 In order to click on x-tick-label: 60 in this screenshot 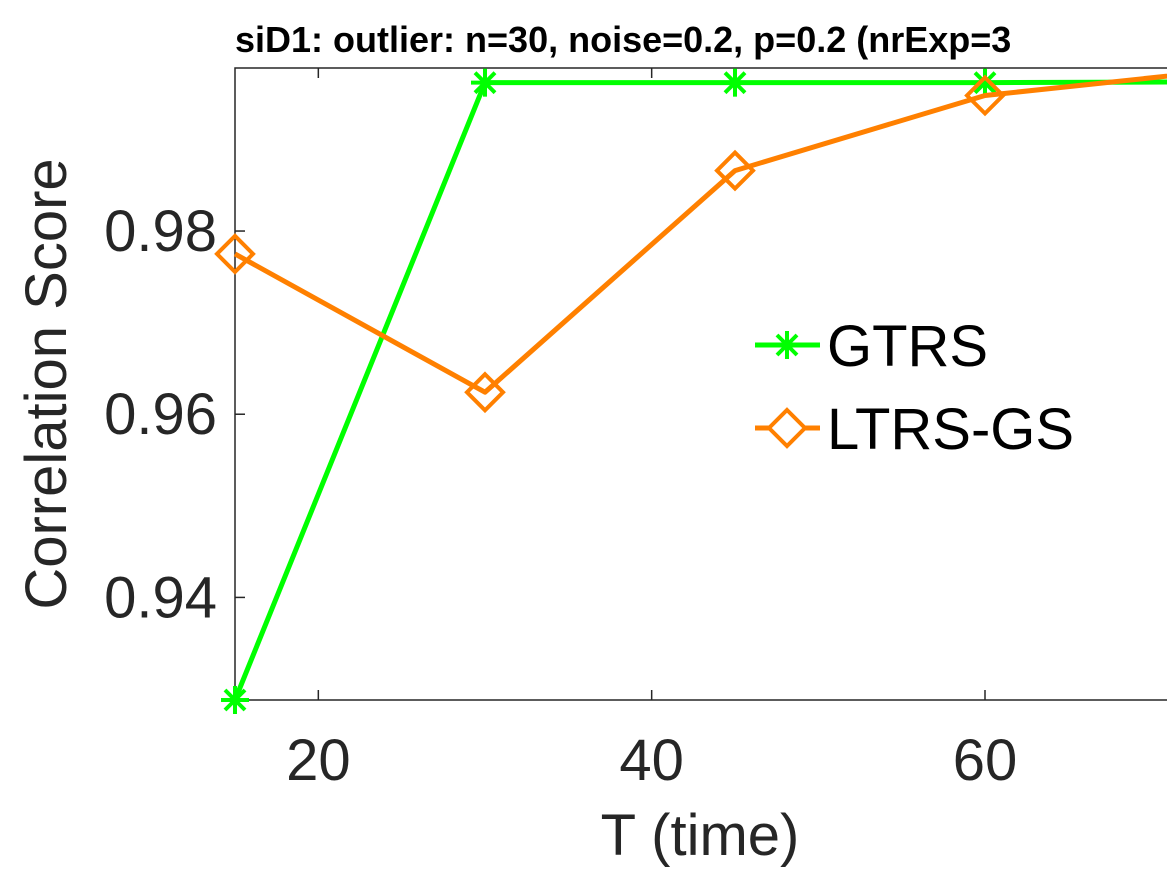, I will do `click(985, 760)`.